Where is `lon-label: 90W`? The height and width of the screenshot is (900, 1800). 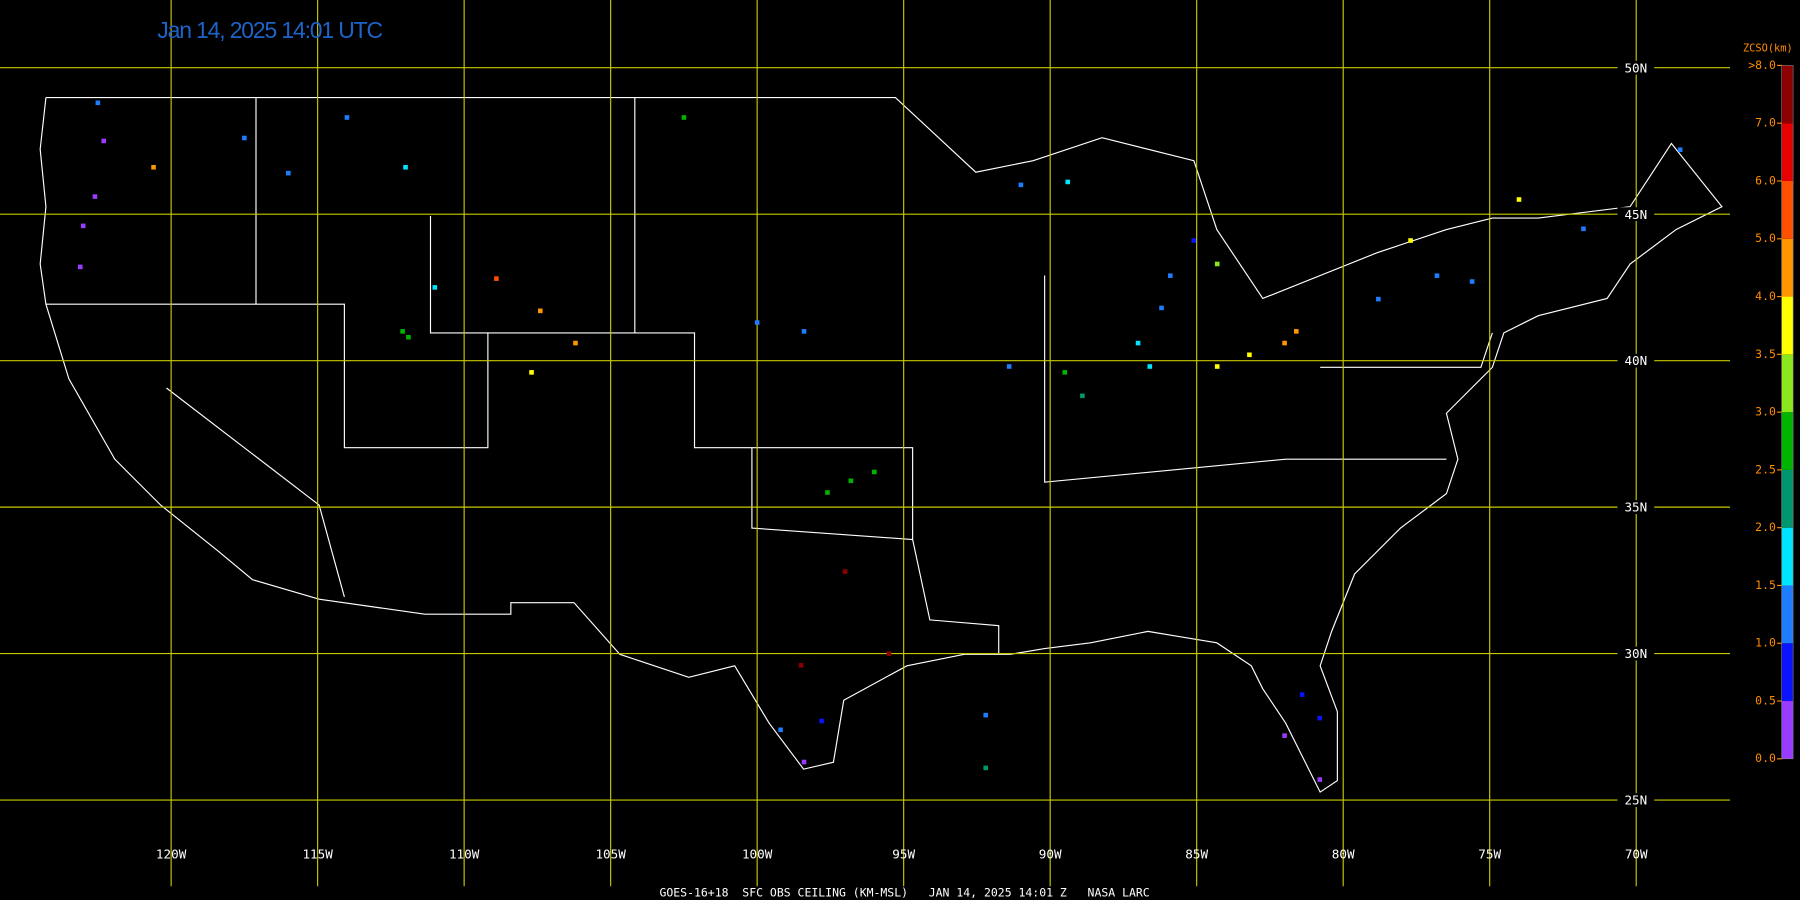
lon-label: 90W is located at coordinates (1050, 854).